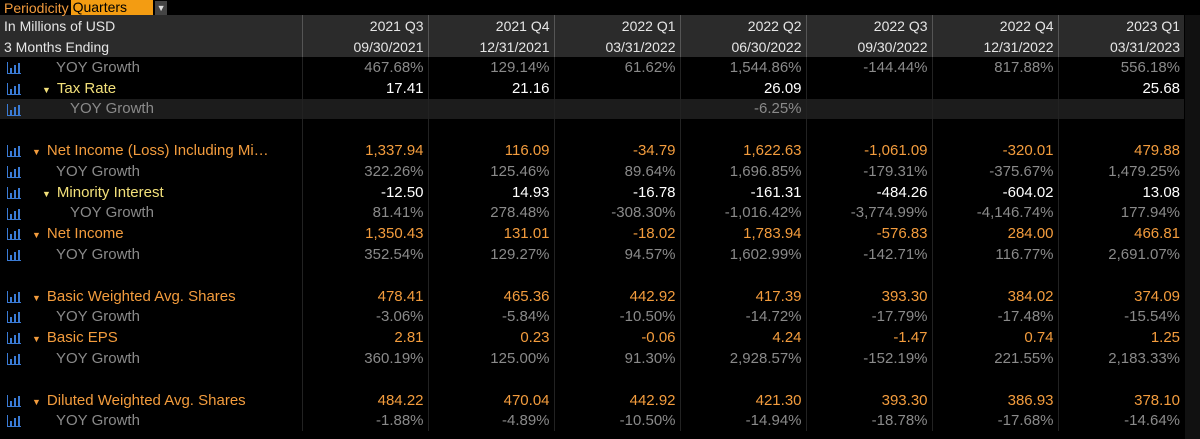 The height and width of the screenshot is (439, 1200). Describe the element at coordinates (995, 338) in the screenshot. I see `cell-value: 0.74` at that location.